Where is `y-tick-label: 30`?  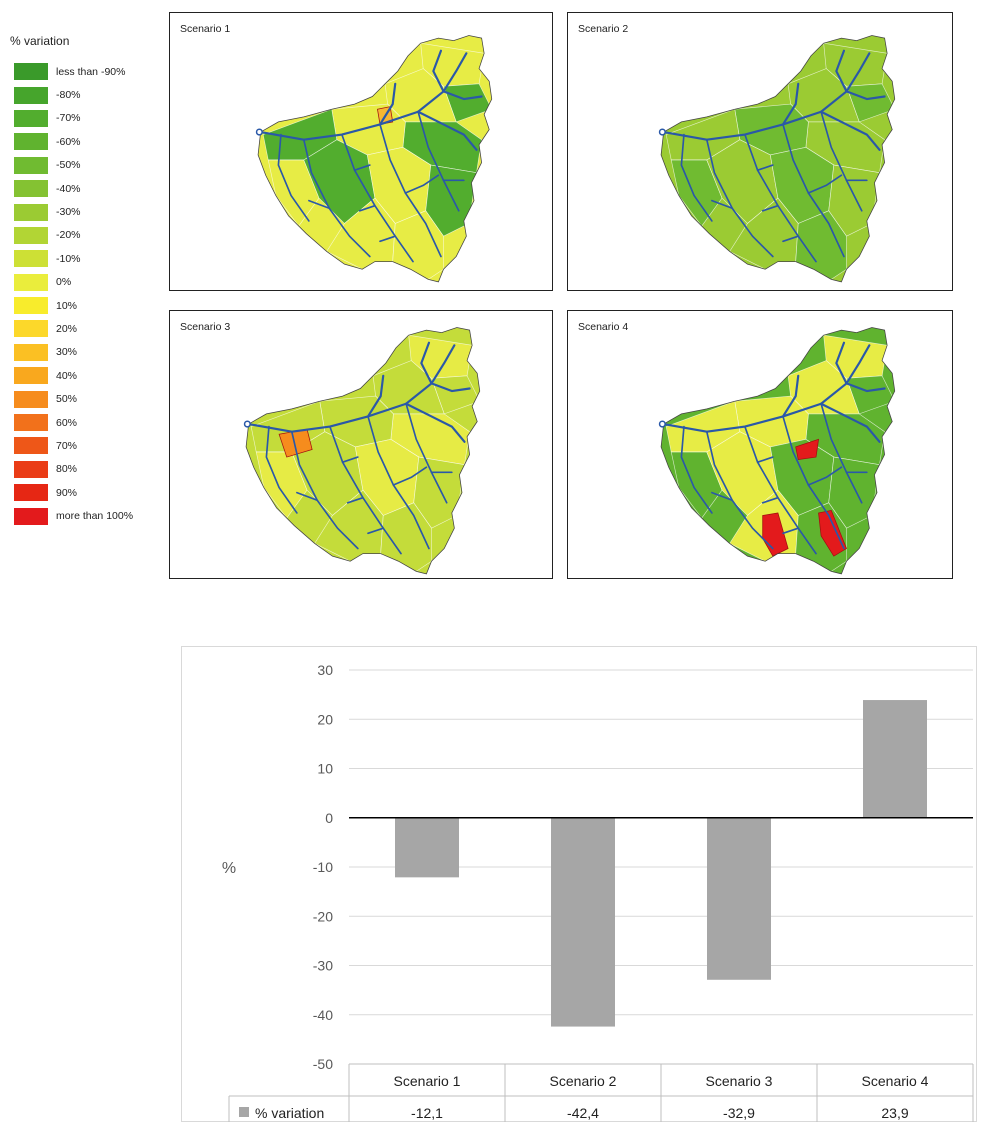 y-tick-label: 30 is located at coordinates (325, 670).